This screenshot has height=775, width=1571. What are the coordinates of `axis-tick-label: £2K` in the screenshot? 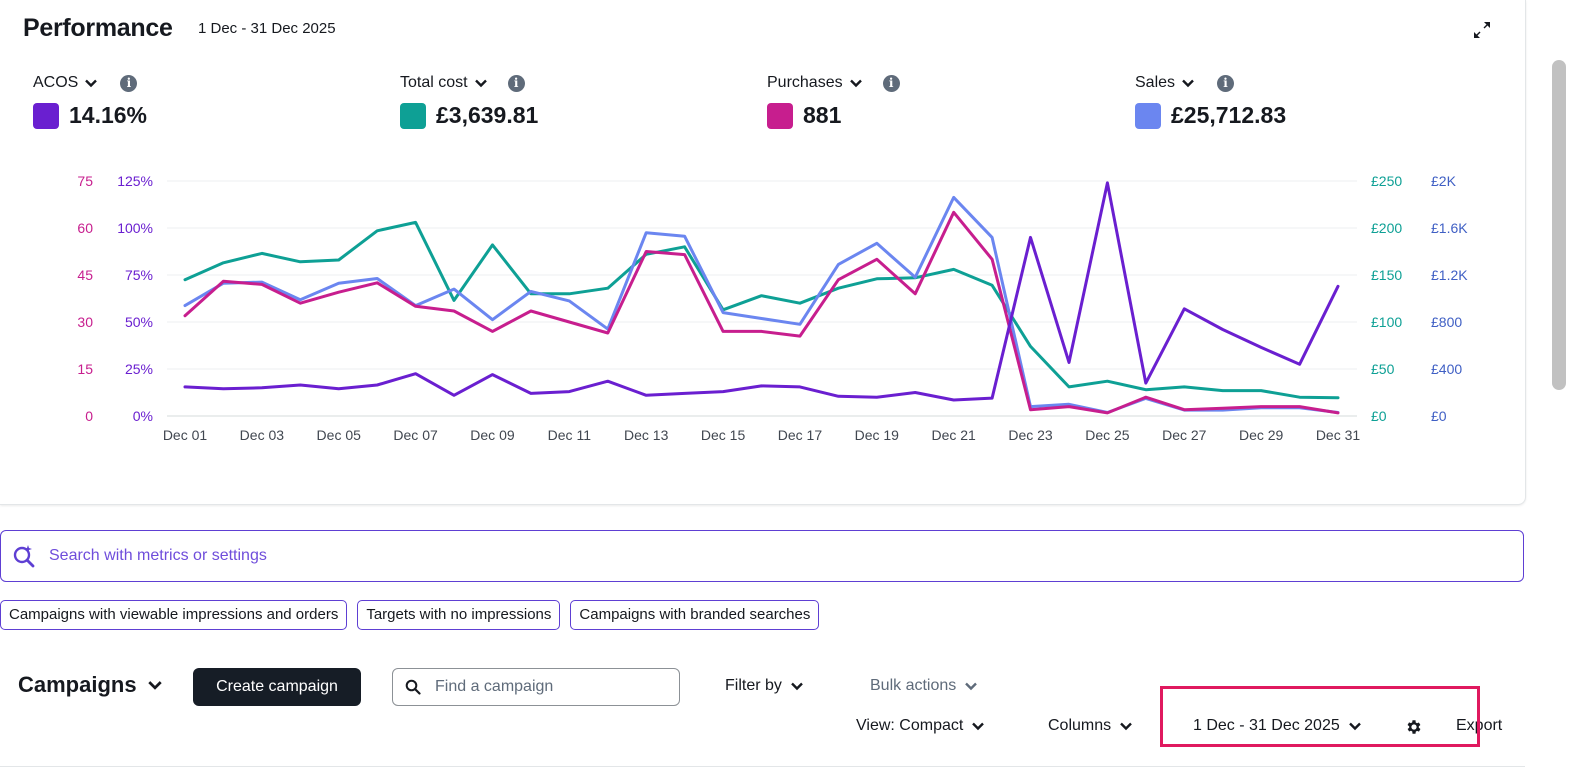 It's located at (1444, 181).